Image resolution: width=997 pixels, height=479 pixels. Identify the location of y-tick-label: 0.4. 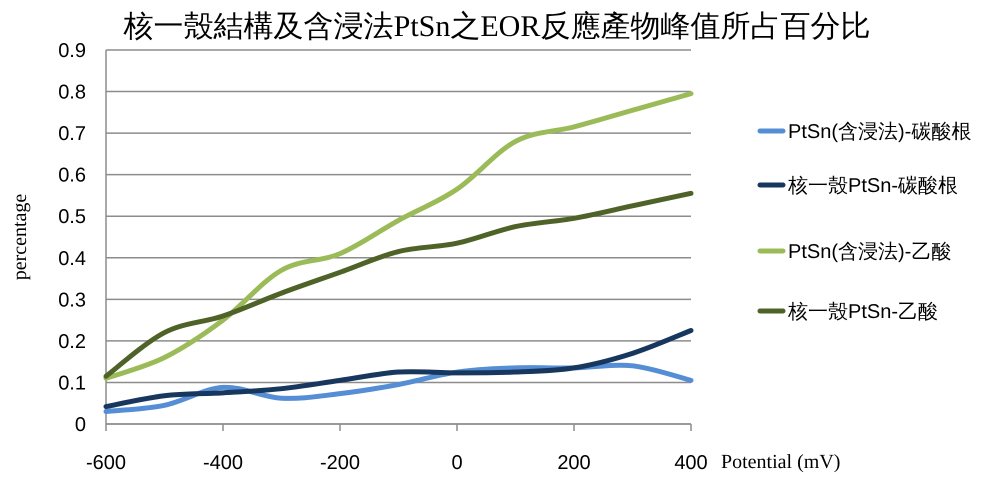
(72, 259).